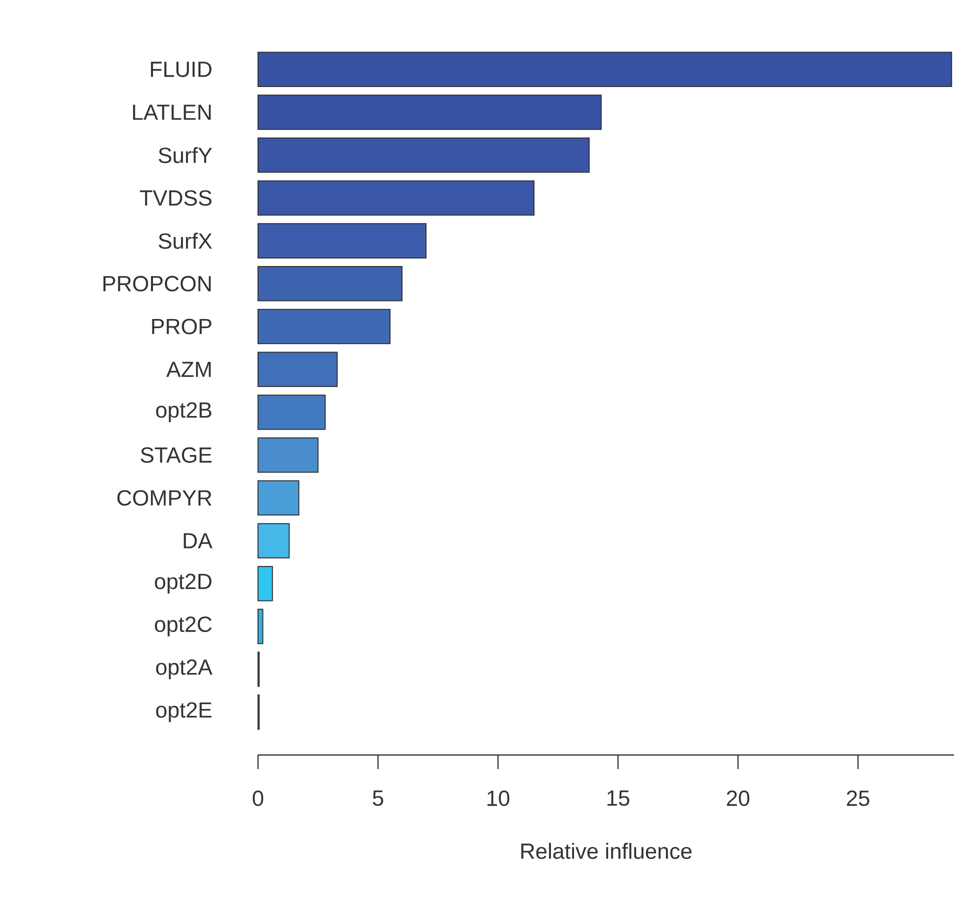 The width and height of the screenshot is (969, 912). I want to click on y-tick-label: FLUID, so click(181, 70).